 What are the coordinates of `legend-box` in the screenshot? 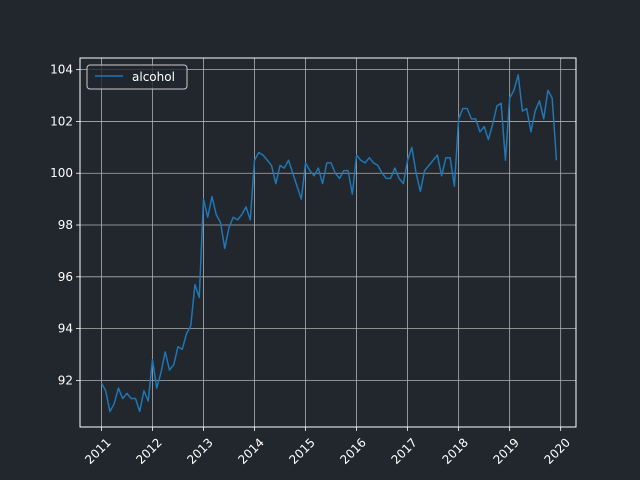 It's located at (137, 77).